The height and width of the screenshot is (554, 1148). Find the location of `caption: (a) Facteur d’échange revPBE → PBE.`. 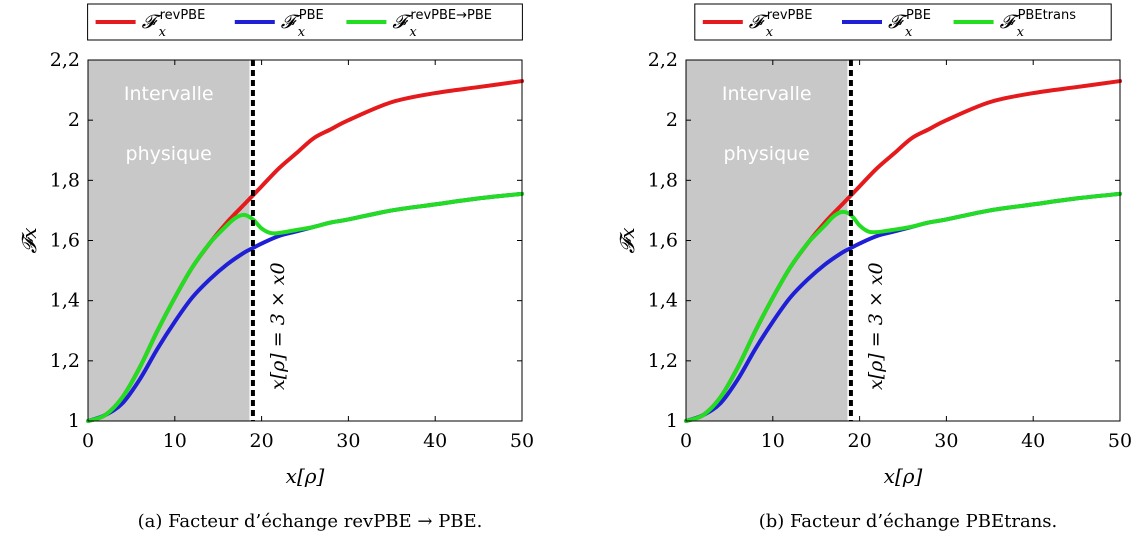

caption: (a) Facteur d’échange revPBE → PBE. is located at coordinates (310, 521).